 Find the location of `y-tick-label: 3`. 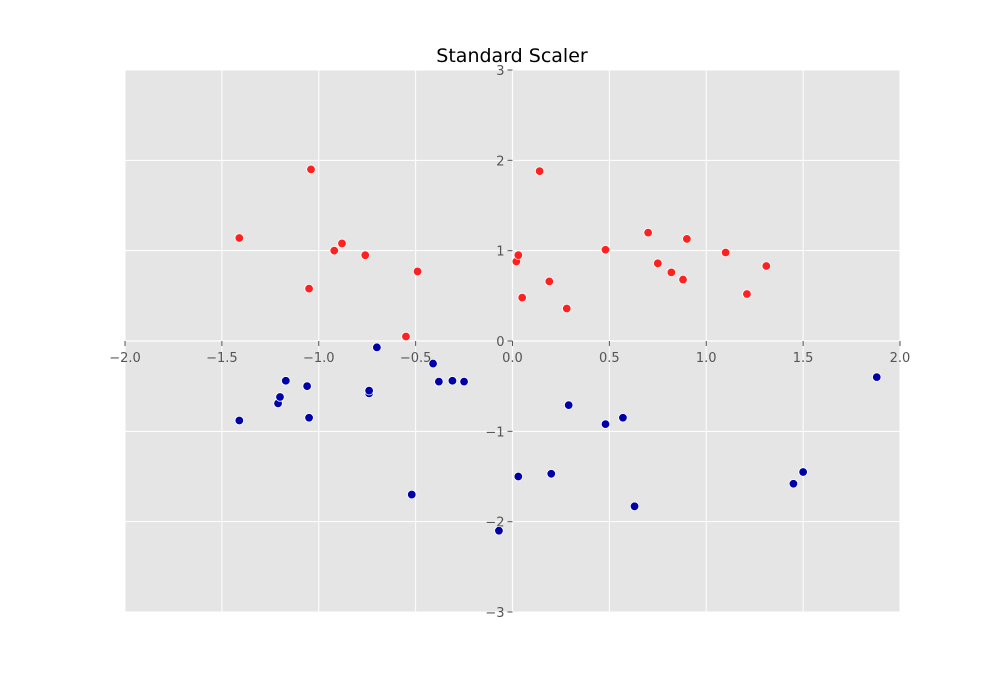

y-tick-label: 3 is located at coordinates (500, 71).